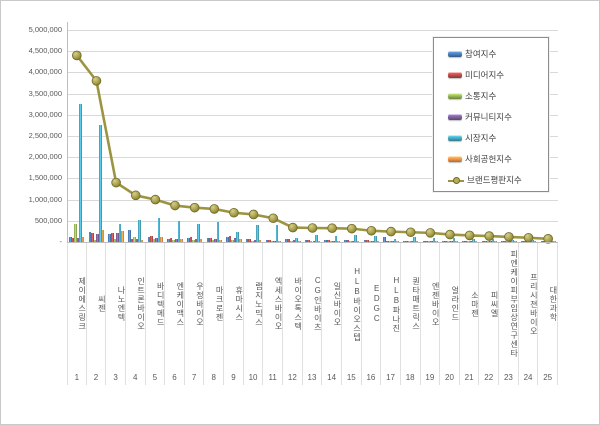  I want to click on x-axis-line, so click(312, 242).